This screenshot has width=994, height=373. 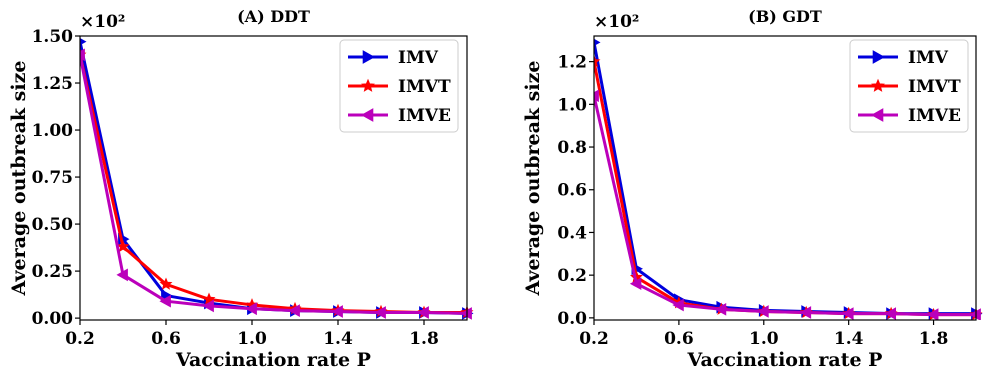 What do you see at coordinates (273, 16) in the screenshot?
I see `chart-title: (A) DDT` at bounding box center [273, 16].